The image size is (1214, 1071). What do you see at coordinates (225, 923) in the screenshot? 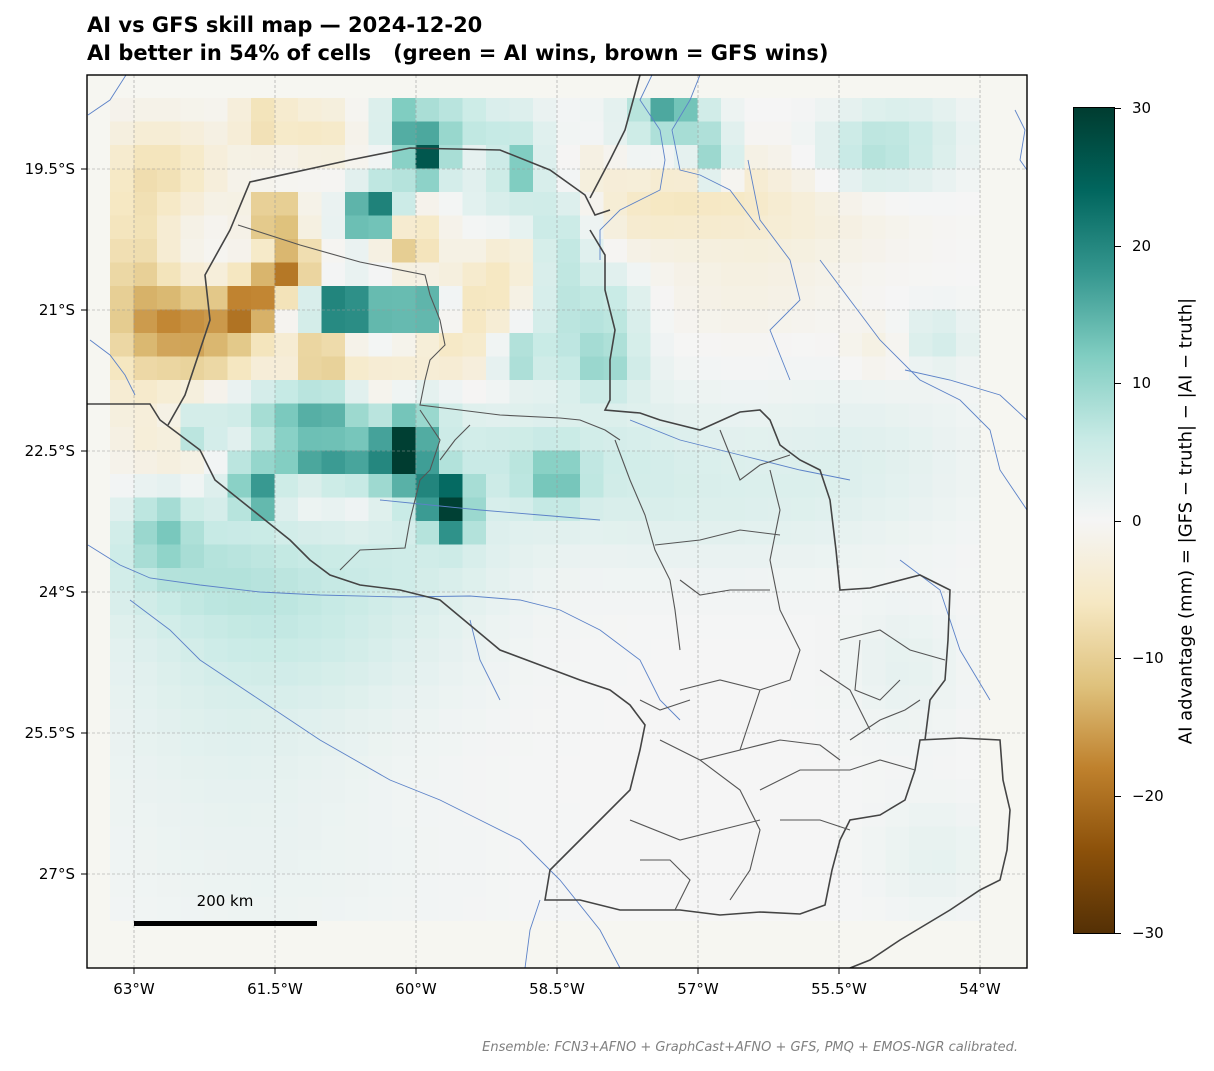
I see `scale-bar` at bounding box center [225, 923].